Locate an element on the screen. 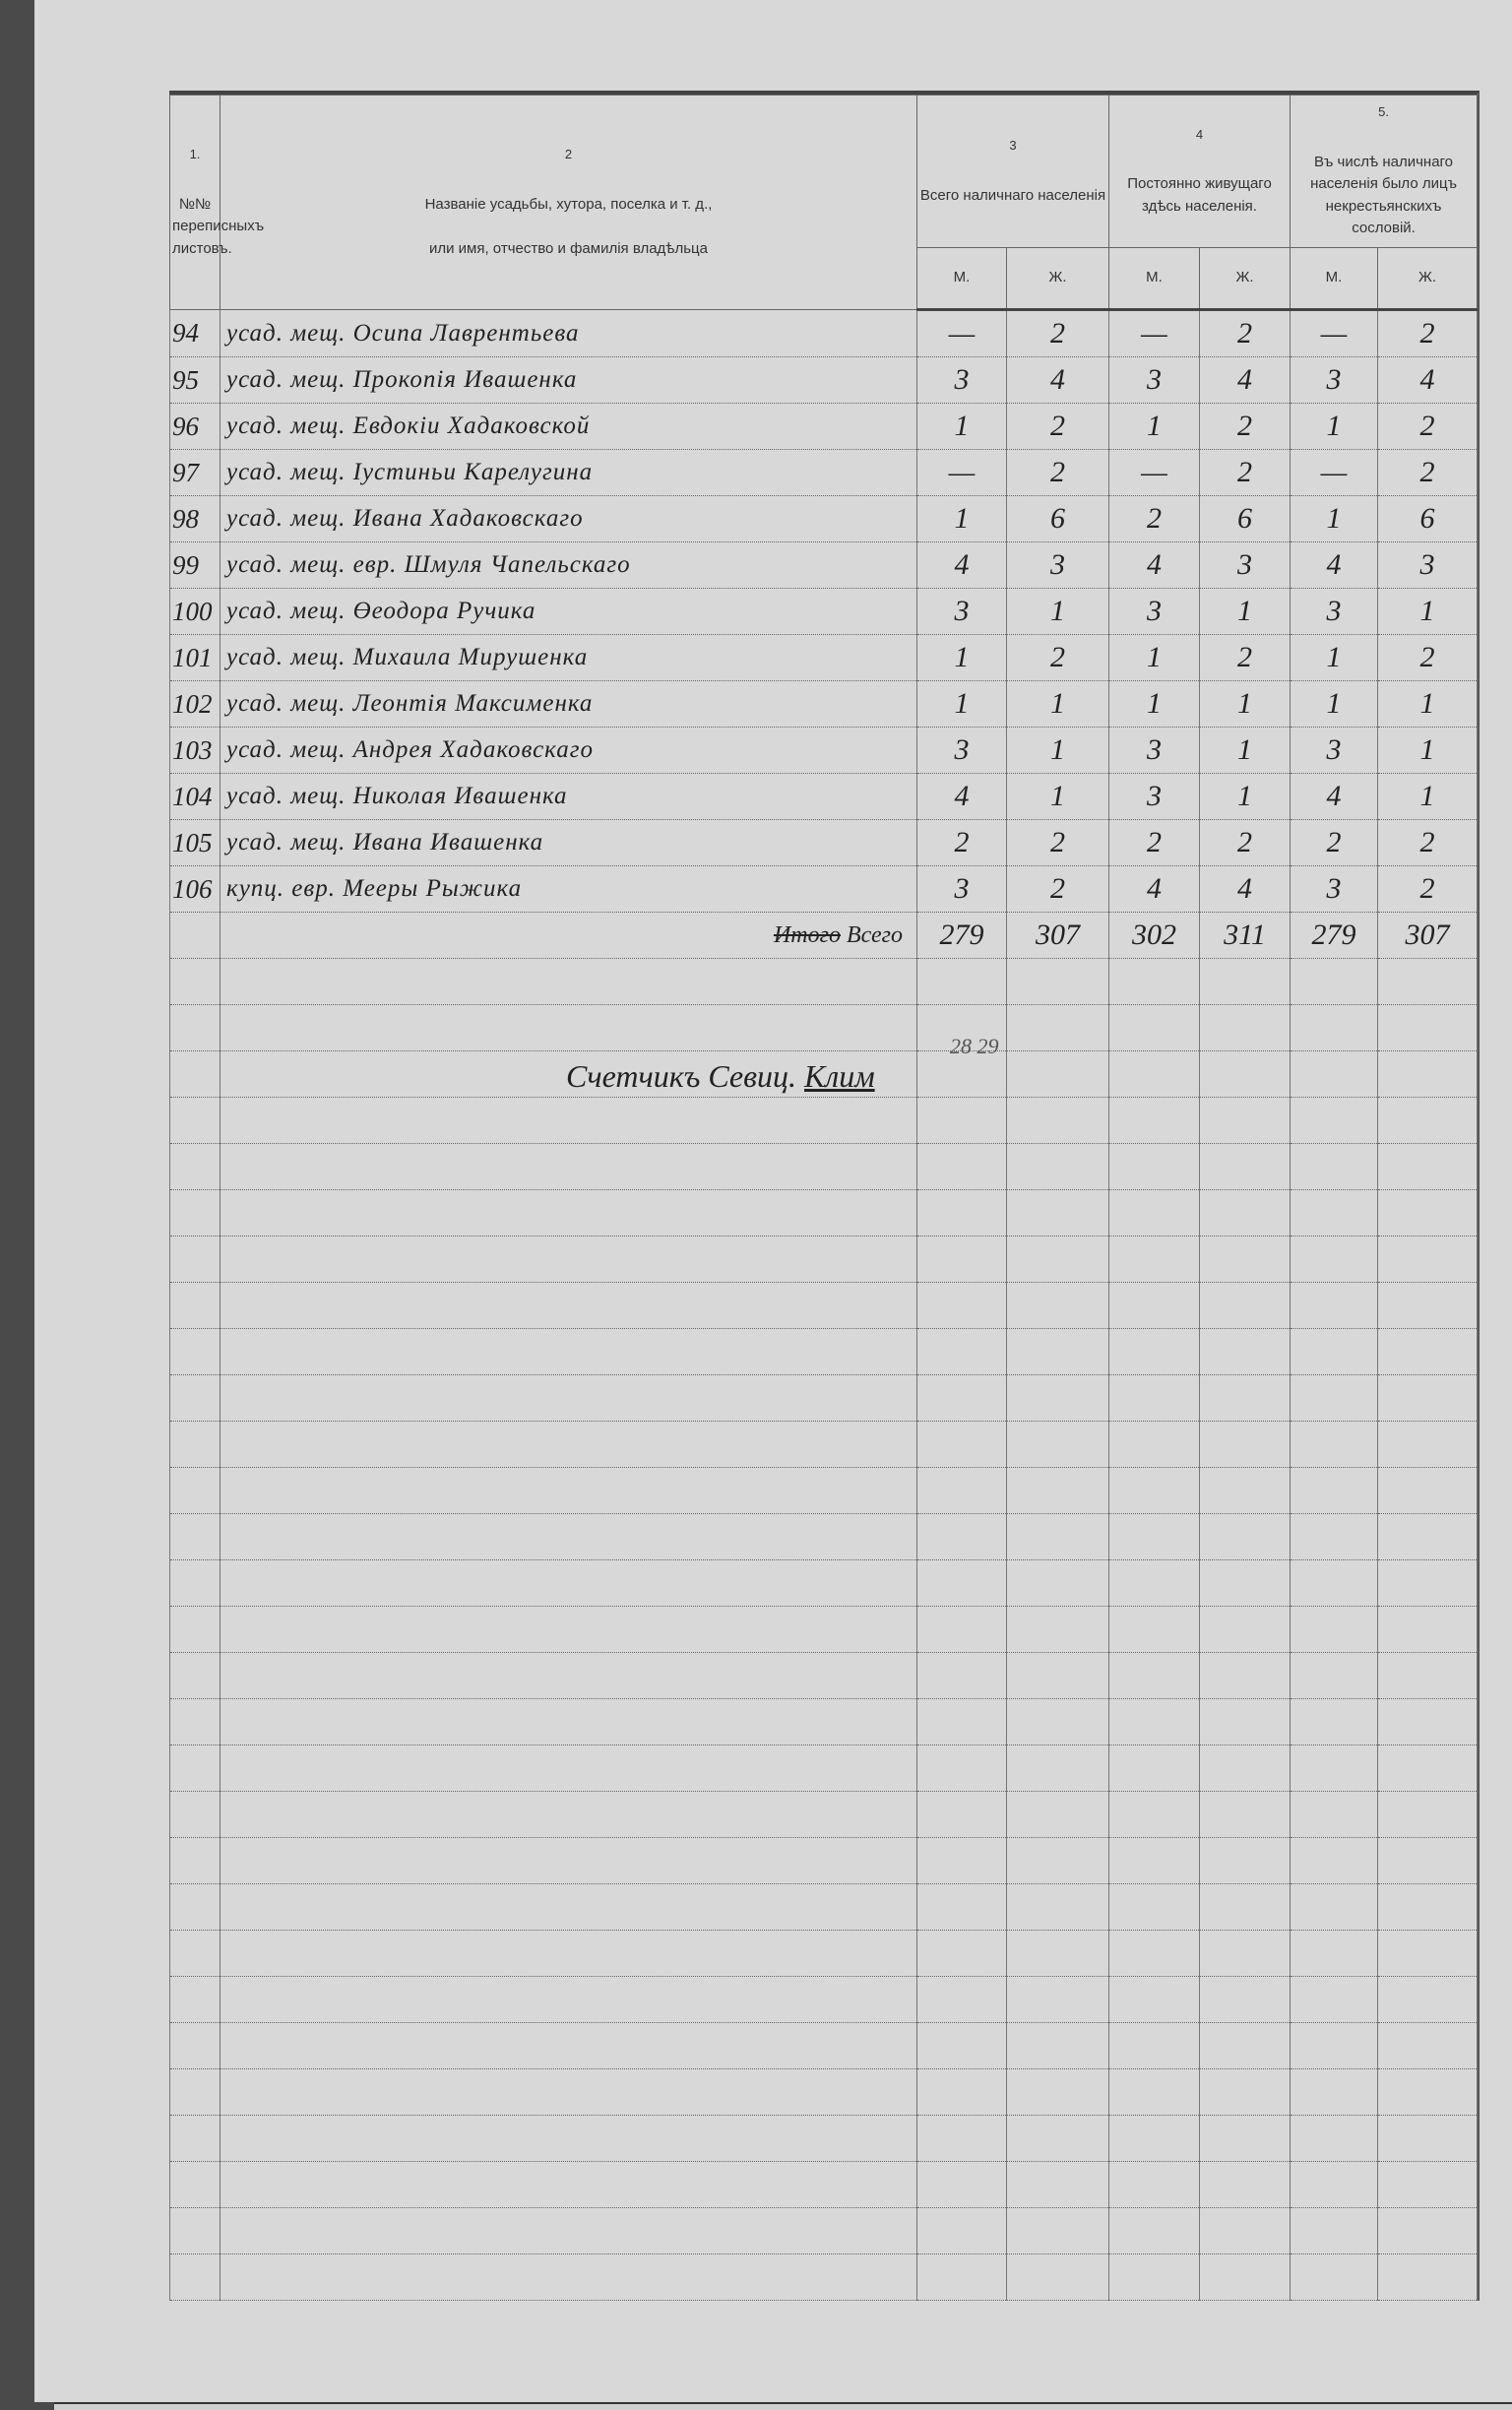 The height and width of the screenshot is (2410, 1512). table-row: 104 усад. мещ. Николая Ивашенка 4 1 3 1 4 1 is located at coordinates (824, 796).